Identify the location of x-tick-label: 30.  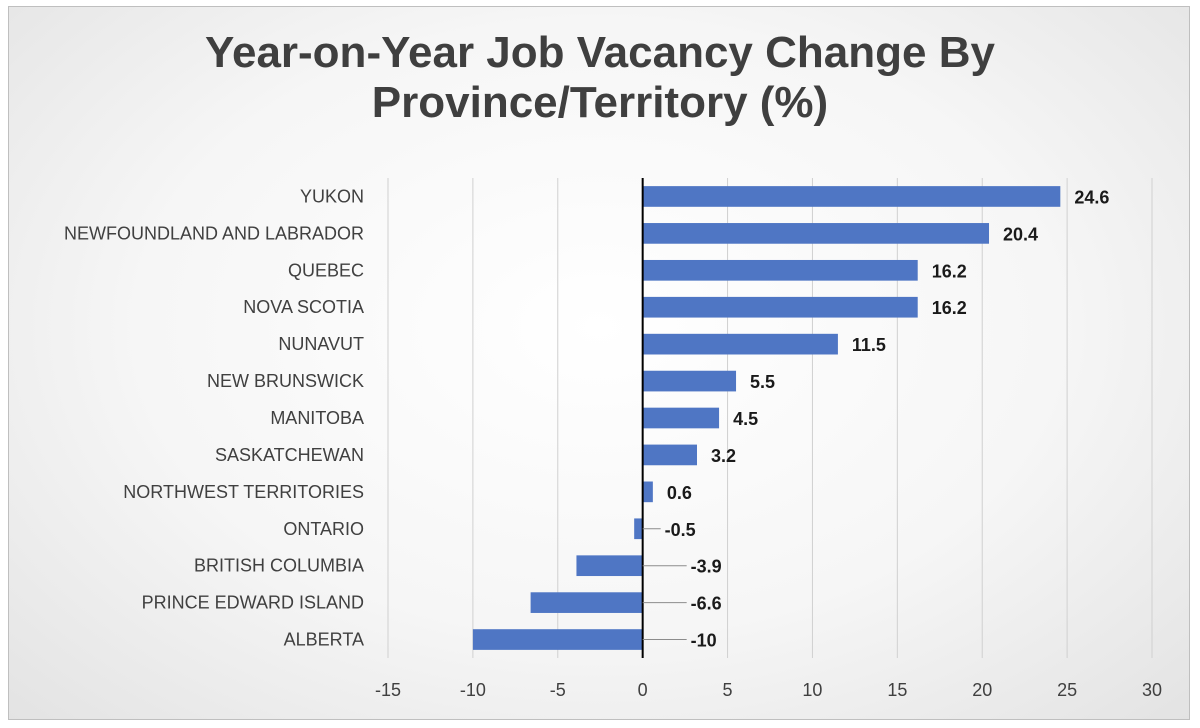
(1152, 690).